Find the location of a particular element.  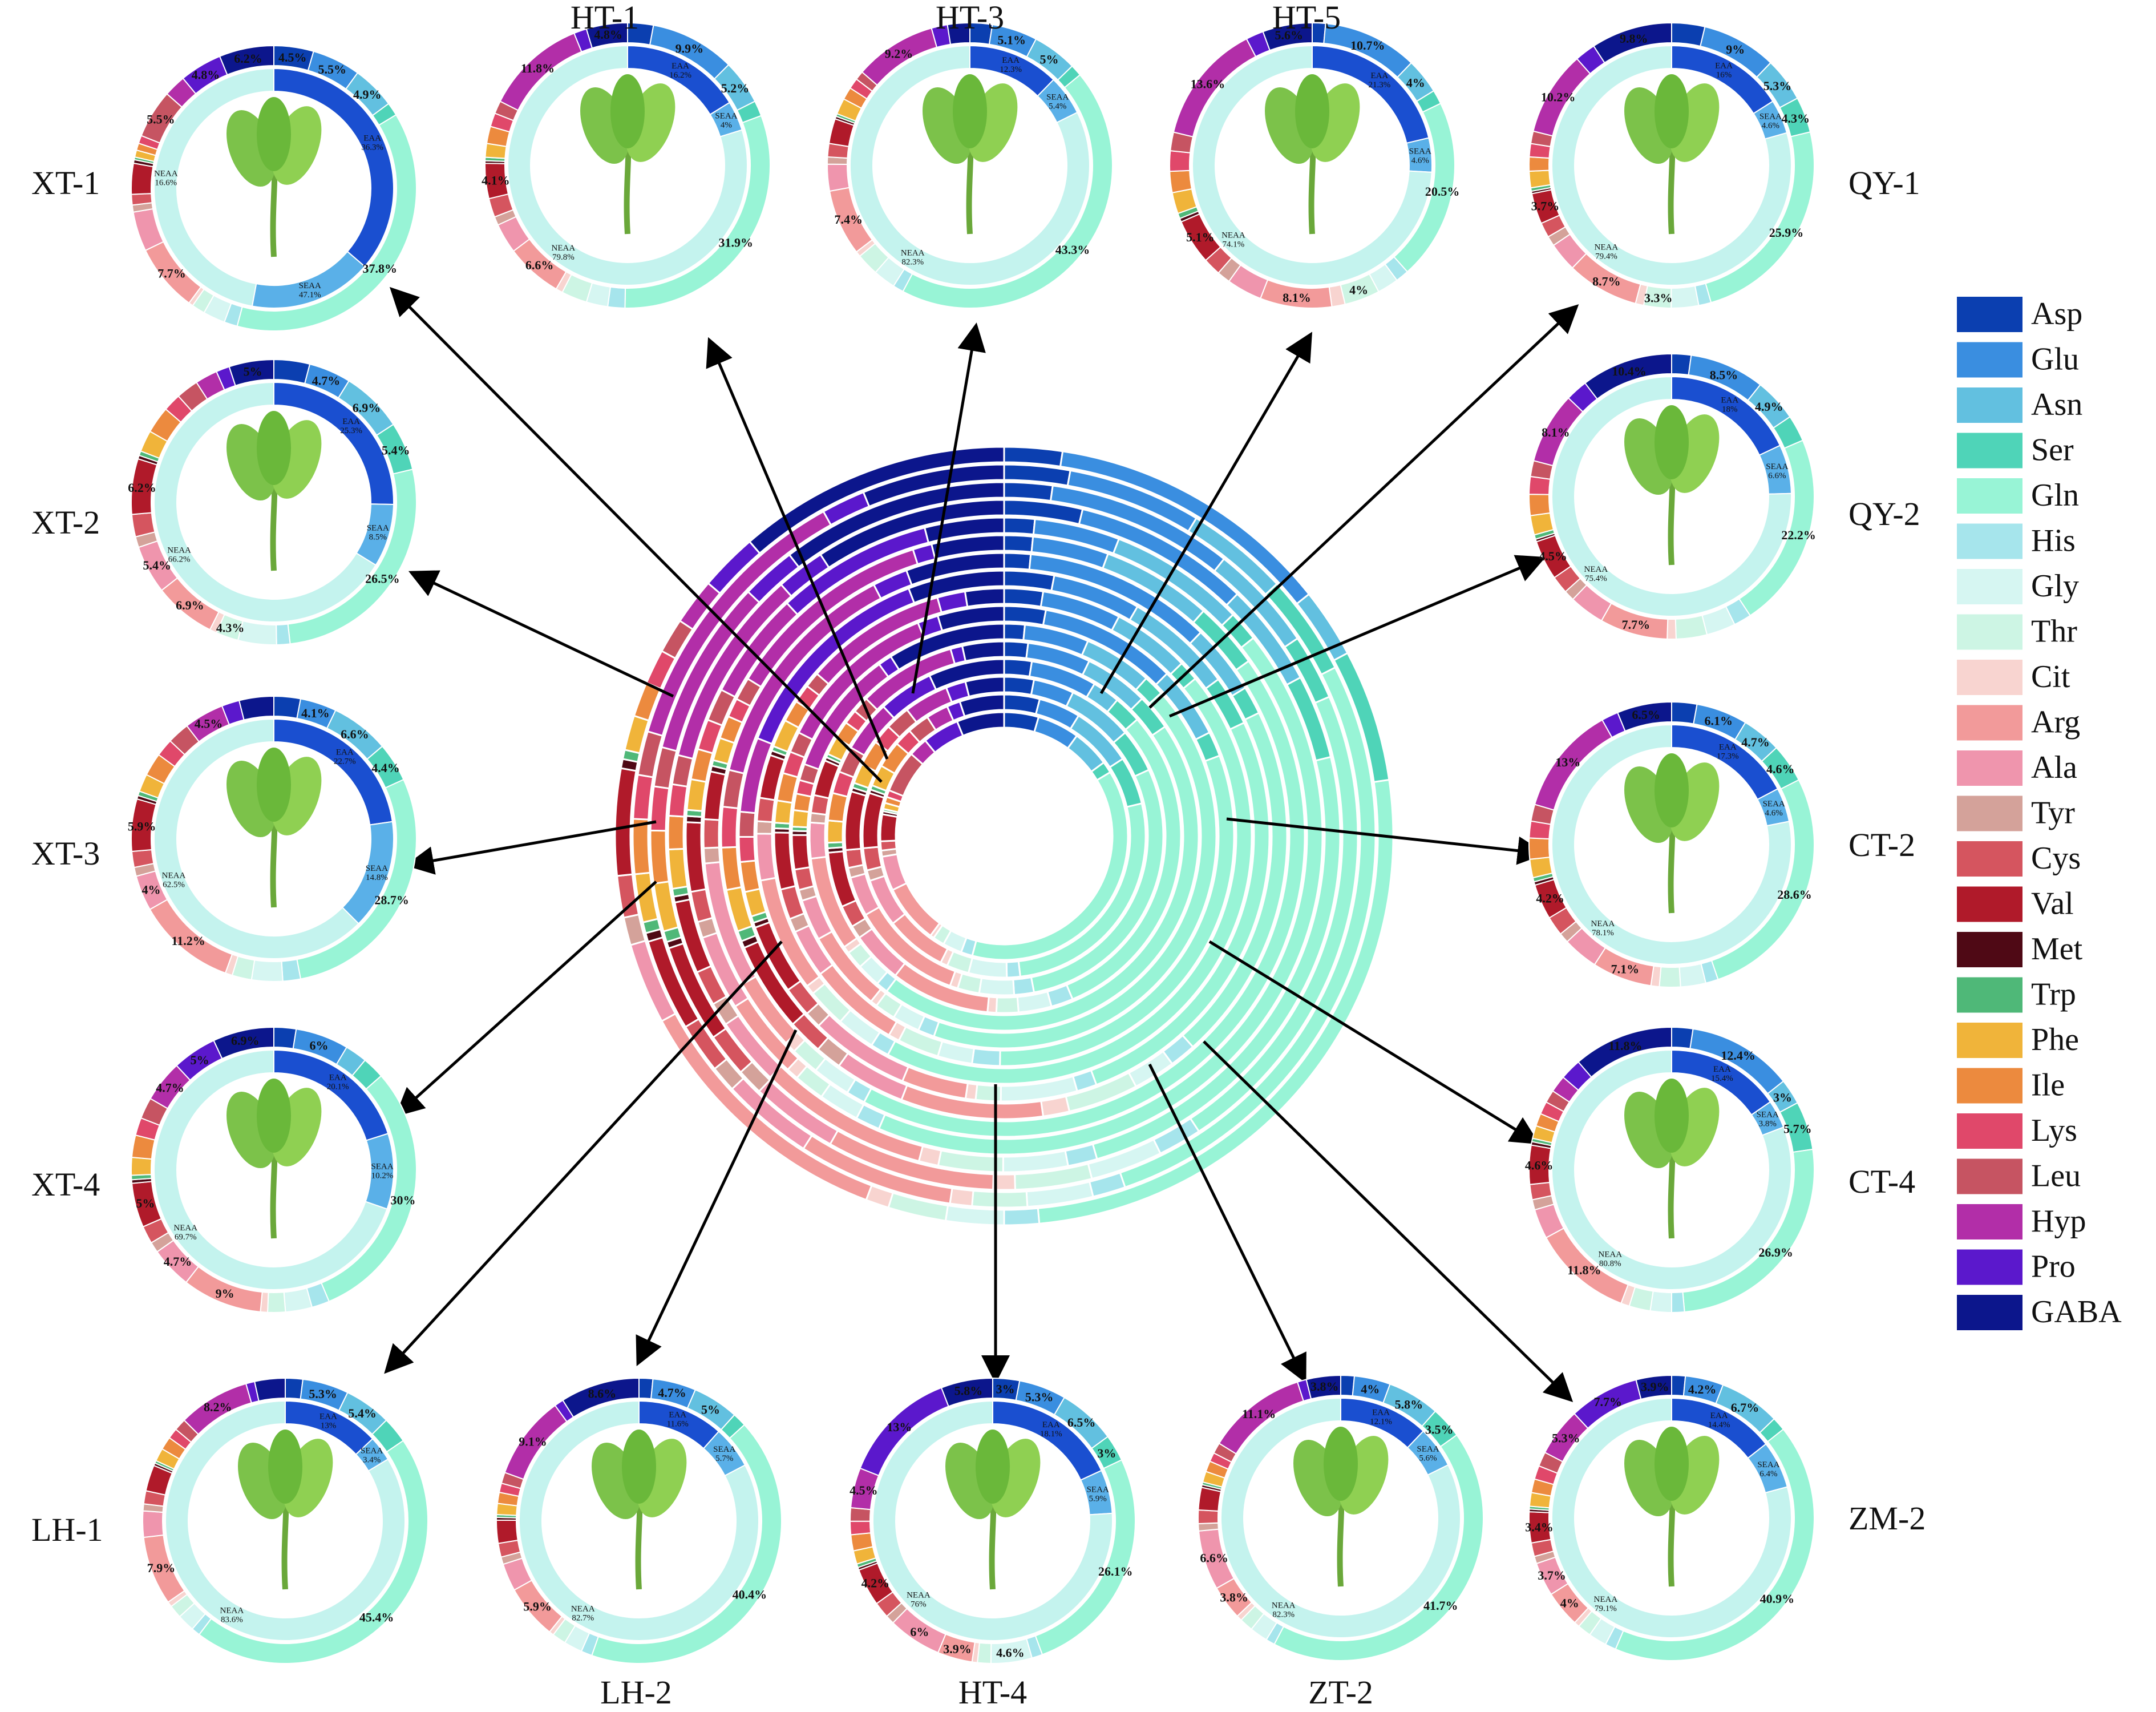

outer-percent-label: 6.6% is located at coordinates (355, 734).